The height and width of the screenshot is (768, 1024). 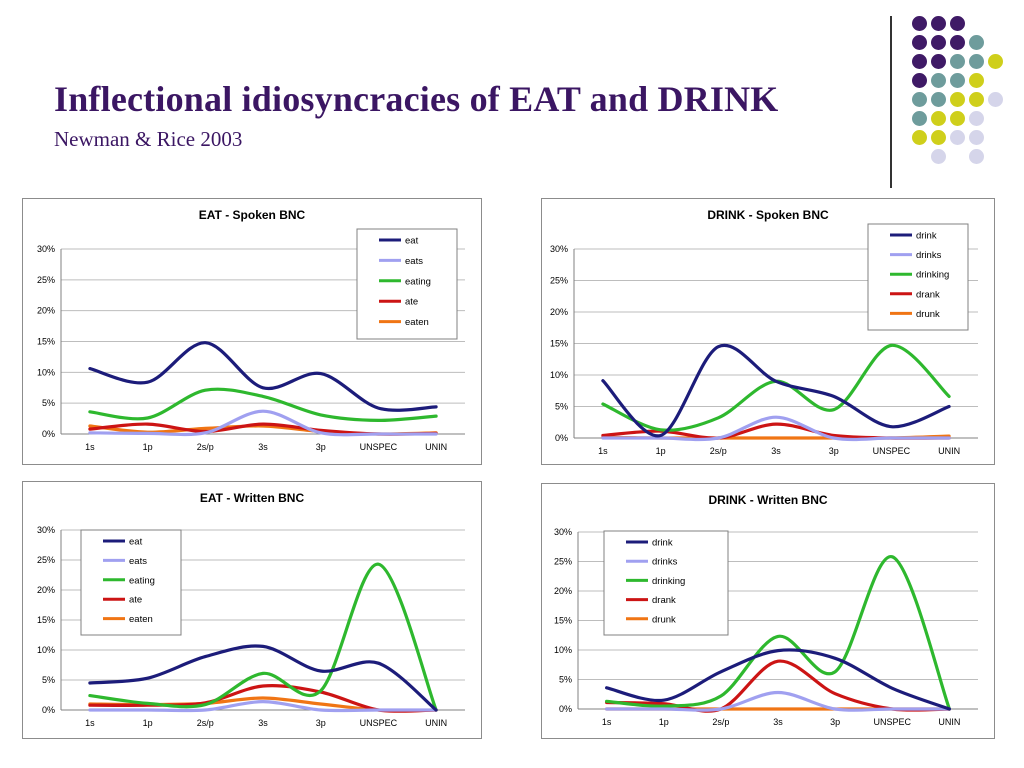 I want to click on slide-subtitle: Newman & Rice 2003, so click(x=148, y=139).